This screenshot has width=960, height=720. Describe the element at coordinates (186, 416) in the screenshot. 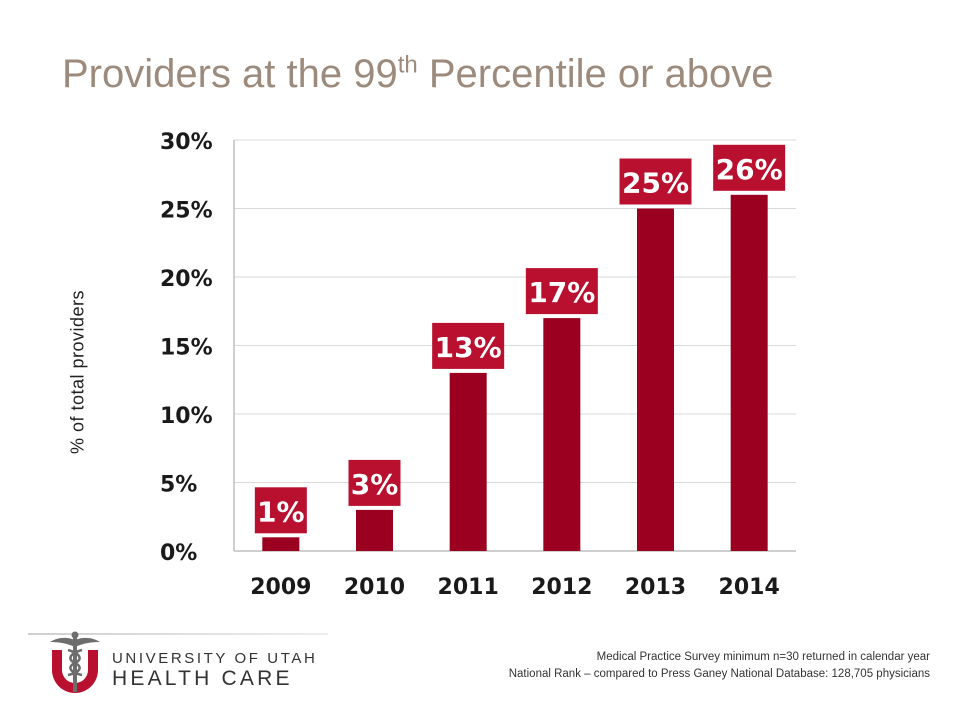

I see `y-tick-label: 10%` at that location.